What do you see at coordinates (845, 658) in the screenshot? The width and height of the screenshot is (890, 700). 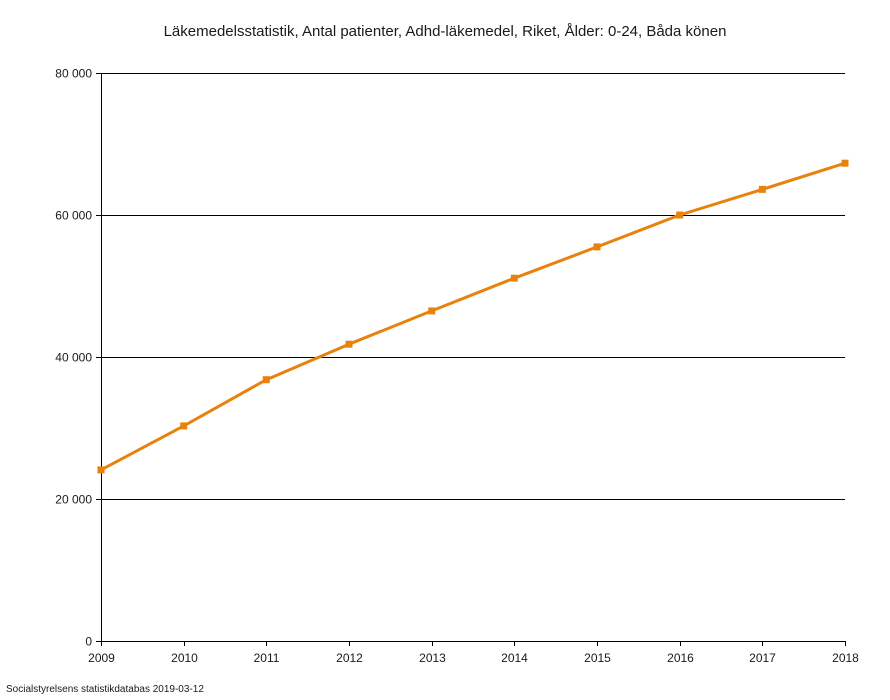 I see `x-tick-label: 2018` at bounding box center [845, 658].